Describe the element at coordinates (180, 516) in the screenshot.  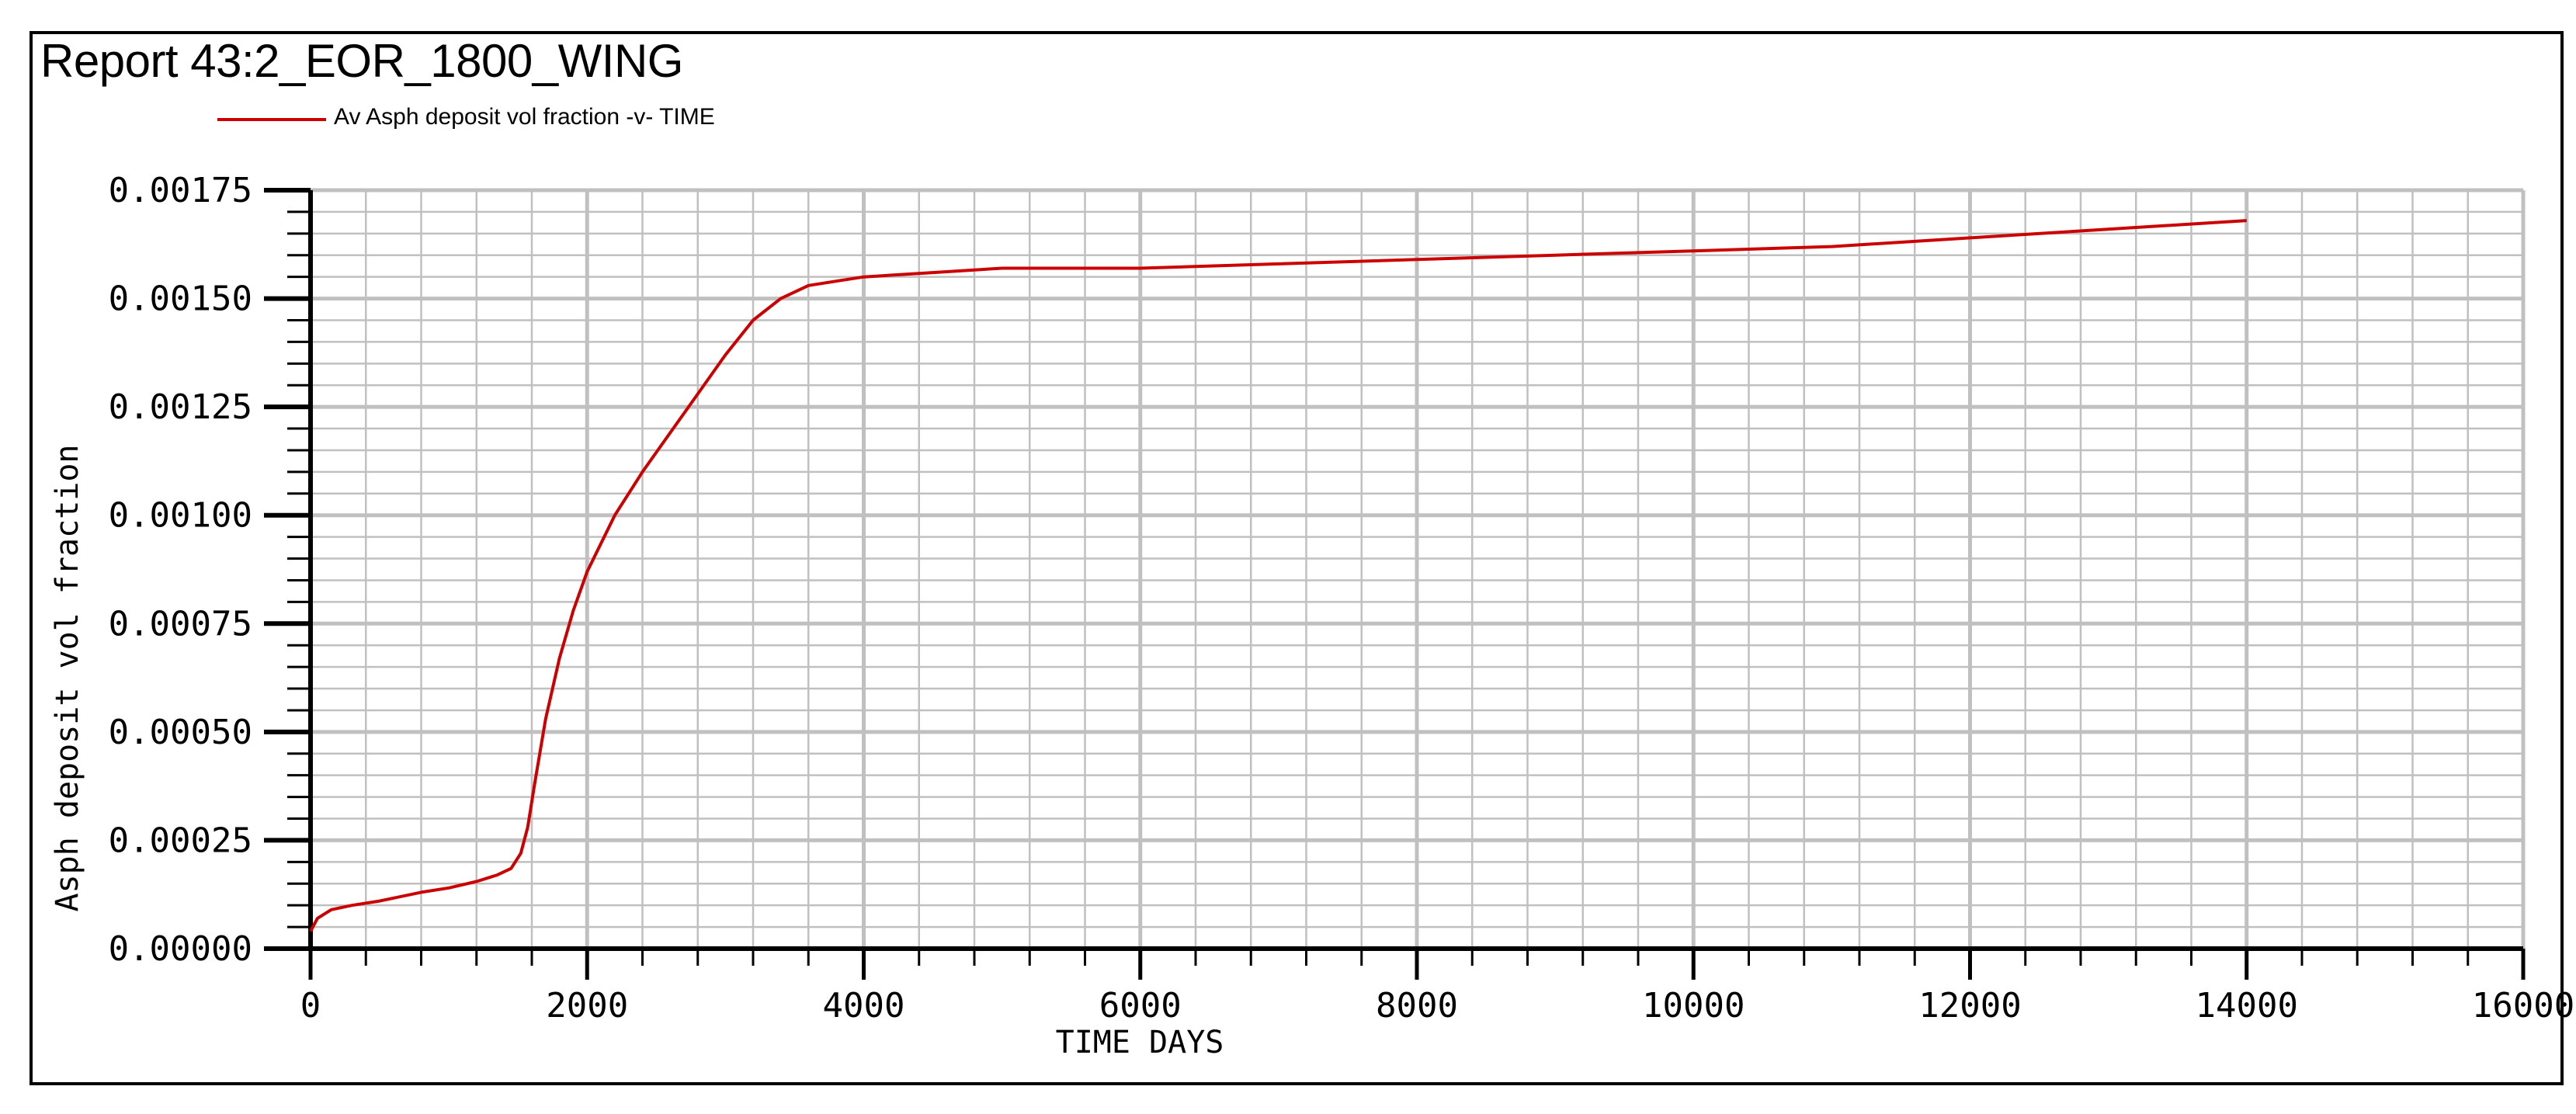
I see `y-tick-label: 0.00100` at that location.